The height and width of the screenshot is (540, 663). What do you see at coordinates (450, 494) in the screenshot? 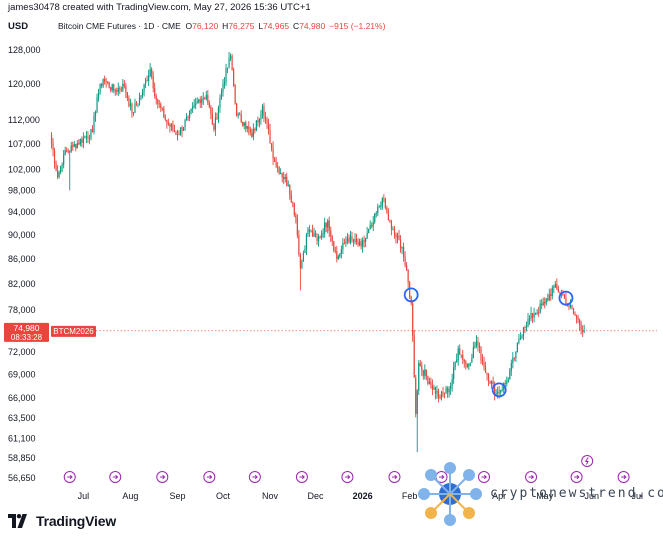
I see `cryptonewstrend-logo-icon` at bounding box center [450, 494].